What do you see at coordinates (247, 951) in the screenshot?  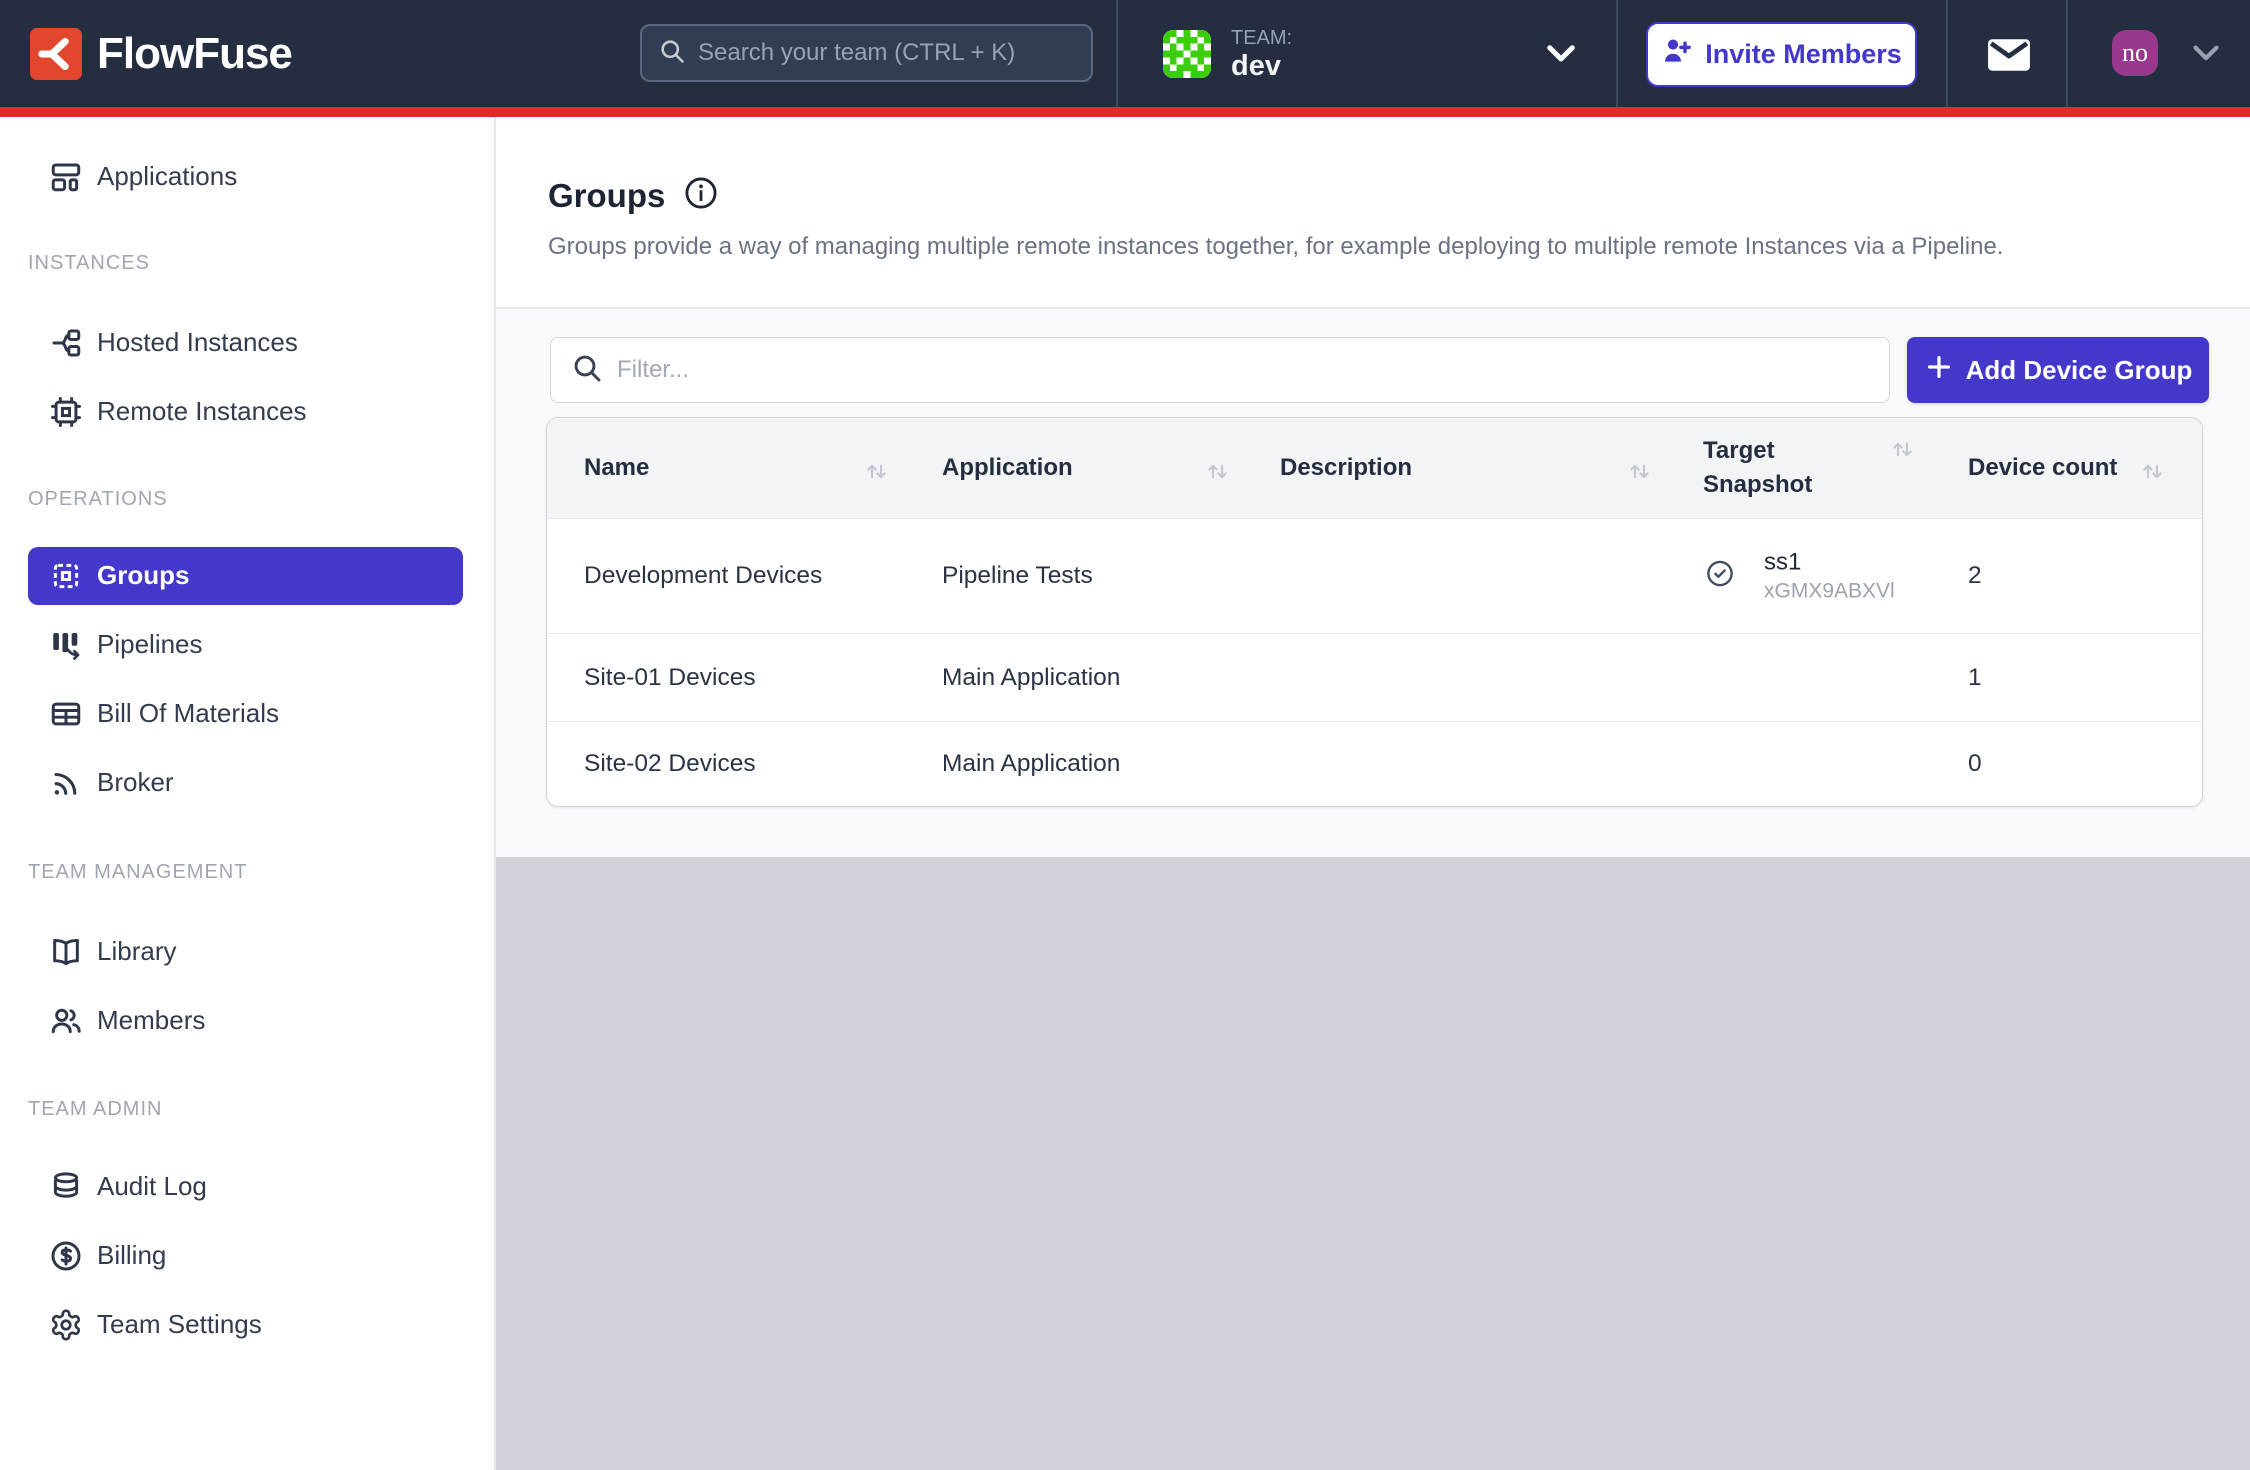 I see `sidebar-item-library: Library` at bounding box center [247, 951].